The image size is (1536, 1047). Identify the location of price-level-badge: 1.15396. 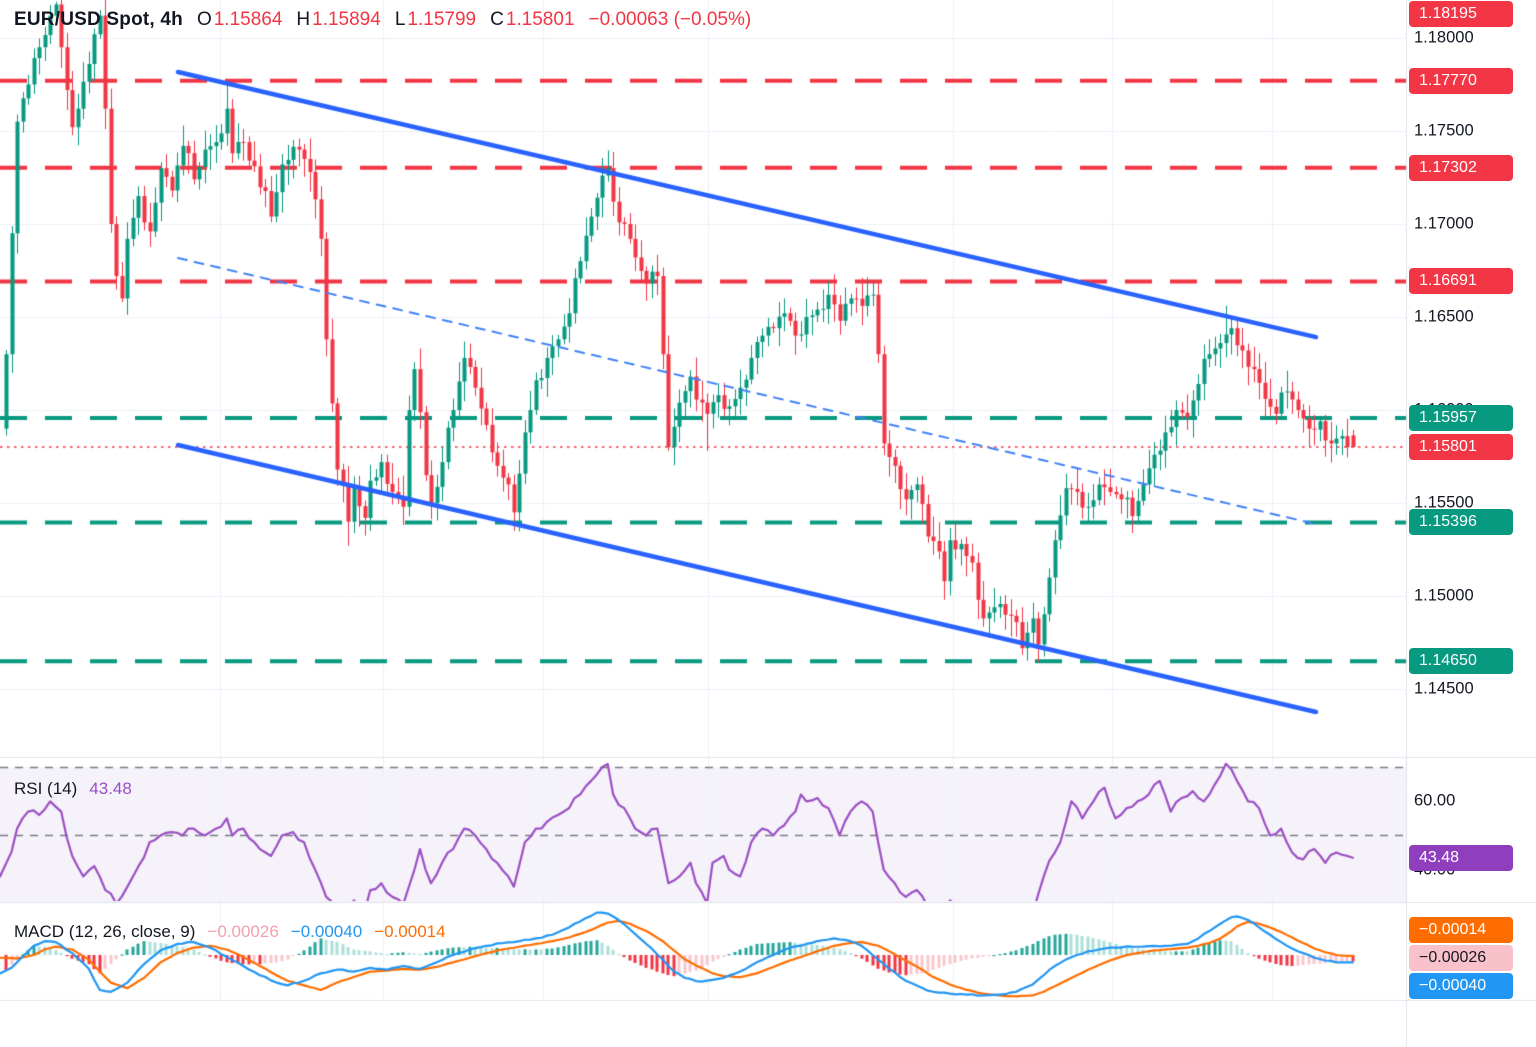
(1461, 522).